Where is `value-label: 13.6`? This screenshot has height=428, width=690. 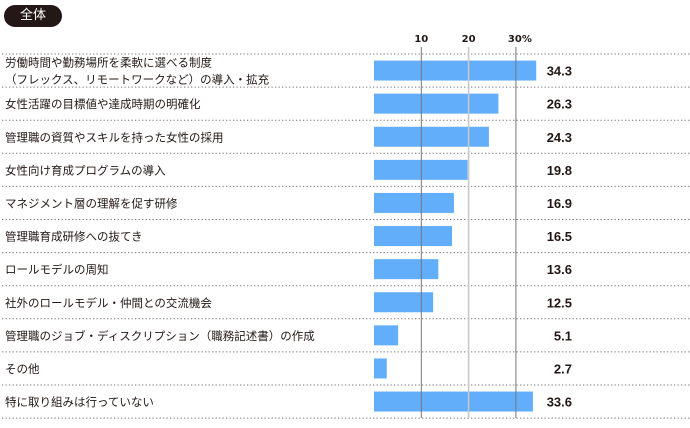 value-label: 13.6 is located at coordinates (559, 269).